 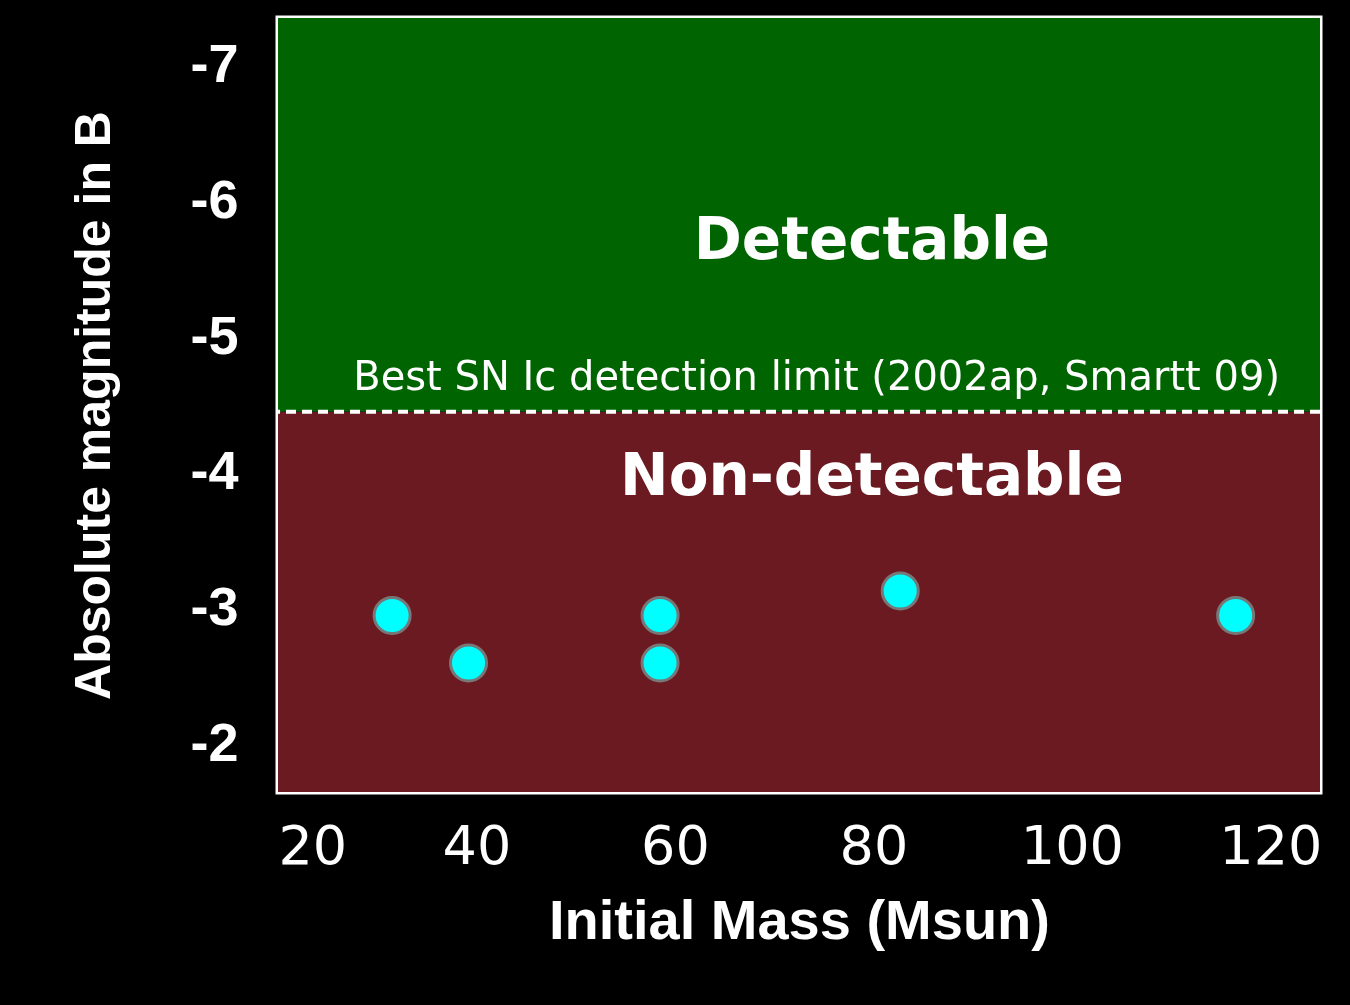 I want to click on x-tick-label: 60, so click(x=675, y=845).